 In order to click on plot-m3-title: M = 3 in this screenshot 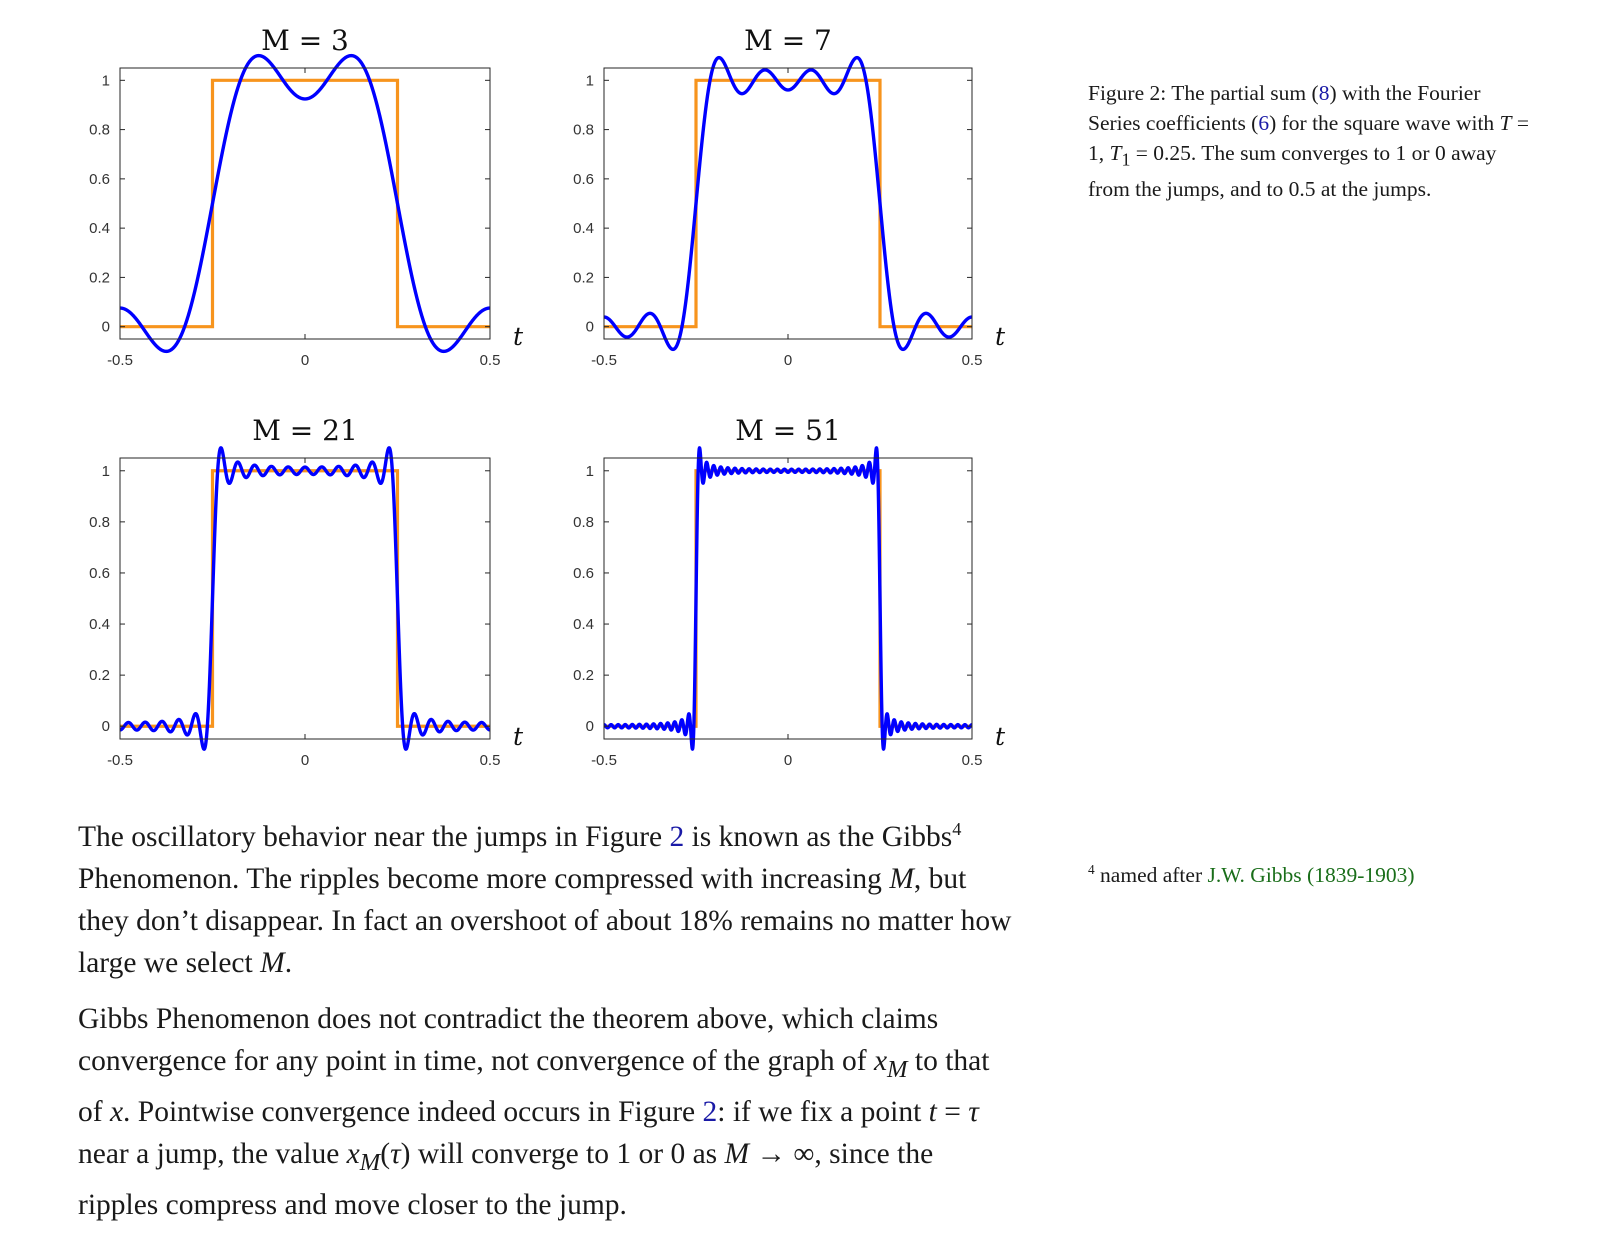, I will do `click(305, 40)`.